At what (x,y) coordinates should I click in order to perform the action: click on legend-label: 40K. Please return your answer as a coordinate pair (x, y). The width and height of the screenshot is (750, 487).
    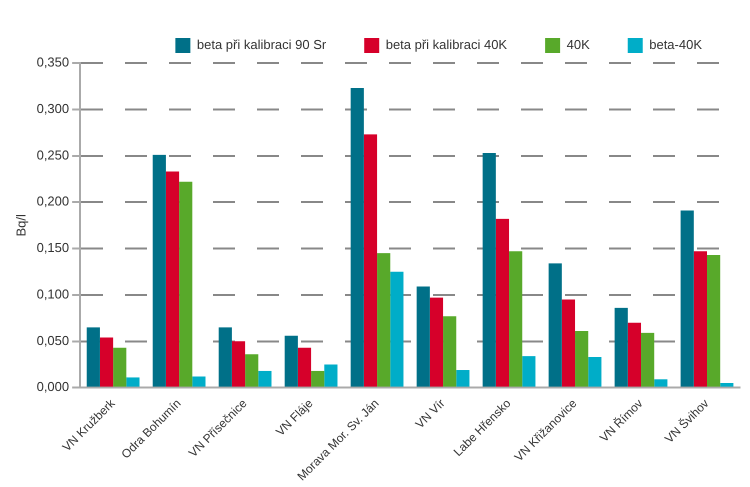
    Looking at the image, I should click on (578, 44).